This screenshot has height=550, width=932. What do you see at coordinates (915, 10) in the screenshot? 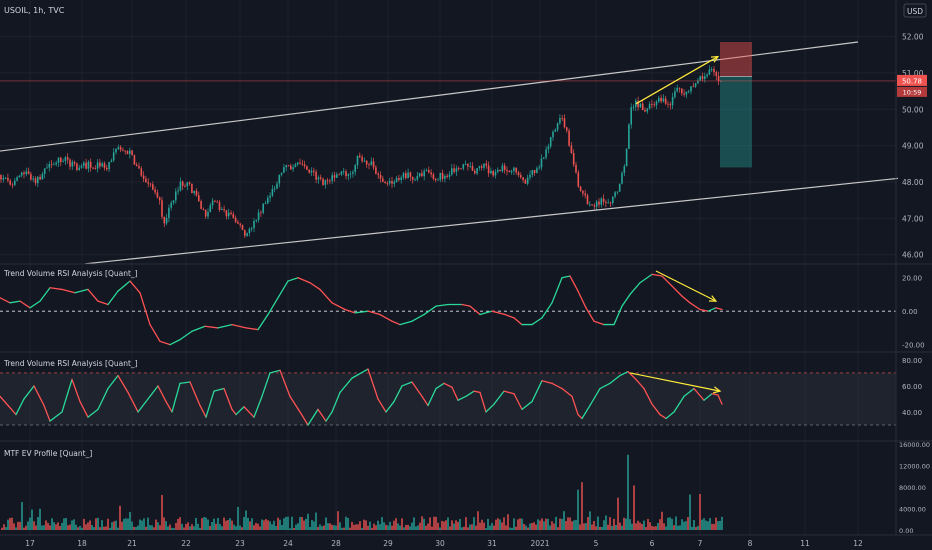
I see `currency-button: USD` at bounding box center [915, 10].